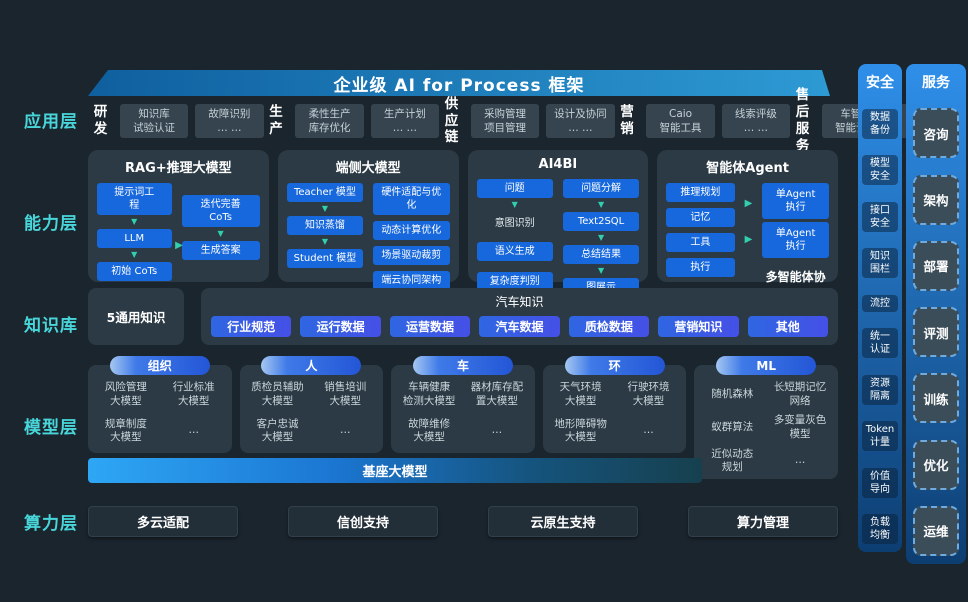 The height and width of the screenshot is (602, 968). Describe the element at coordinates (700, 192) in the screenshot. I see `flow-step: 推理规划` at that location.